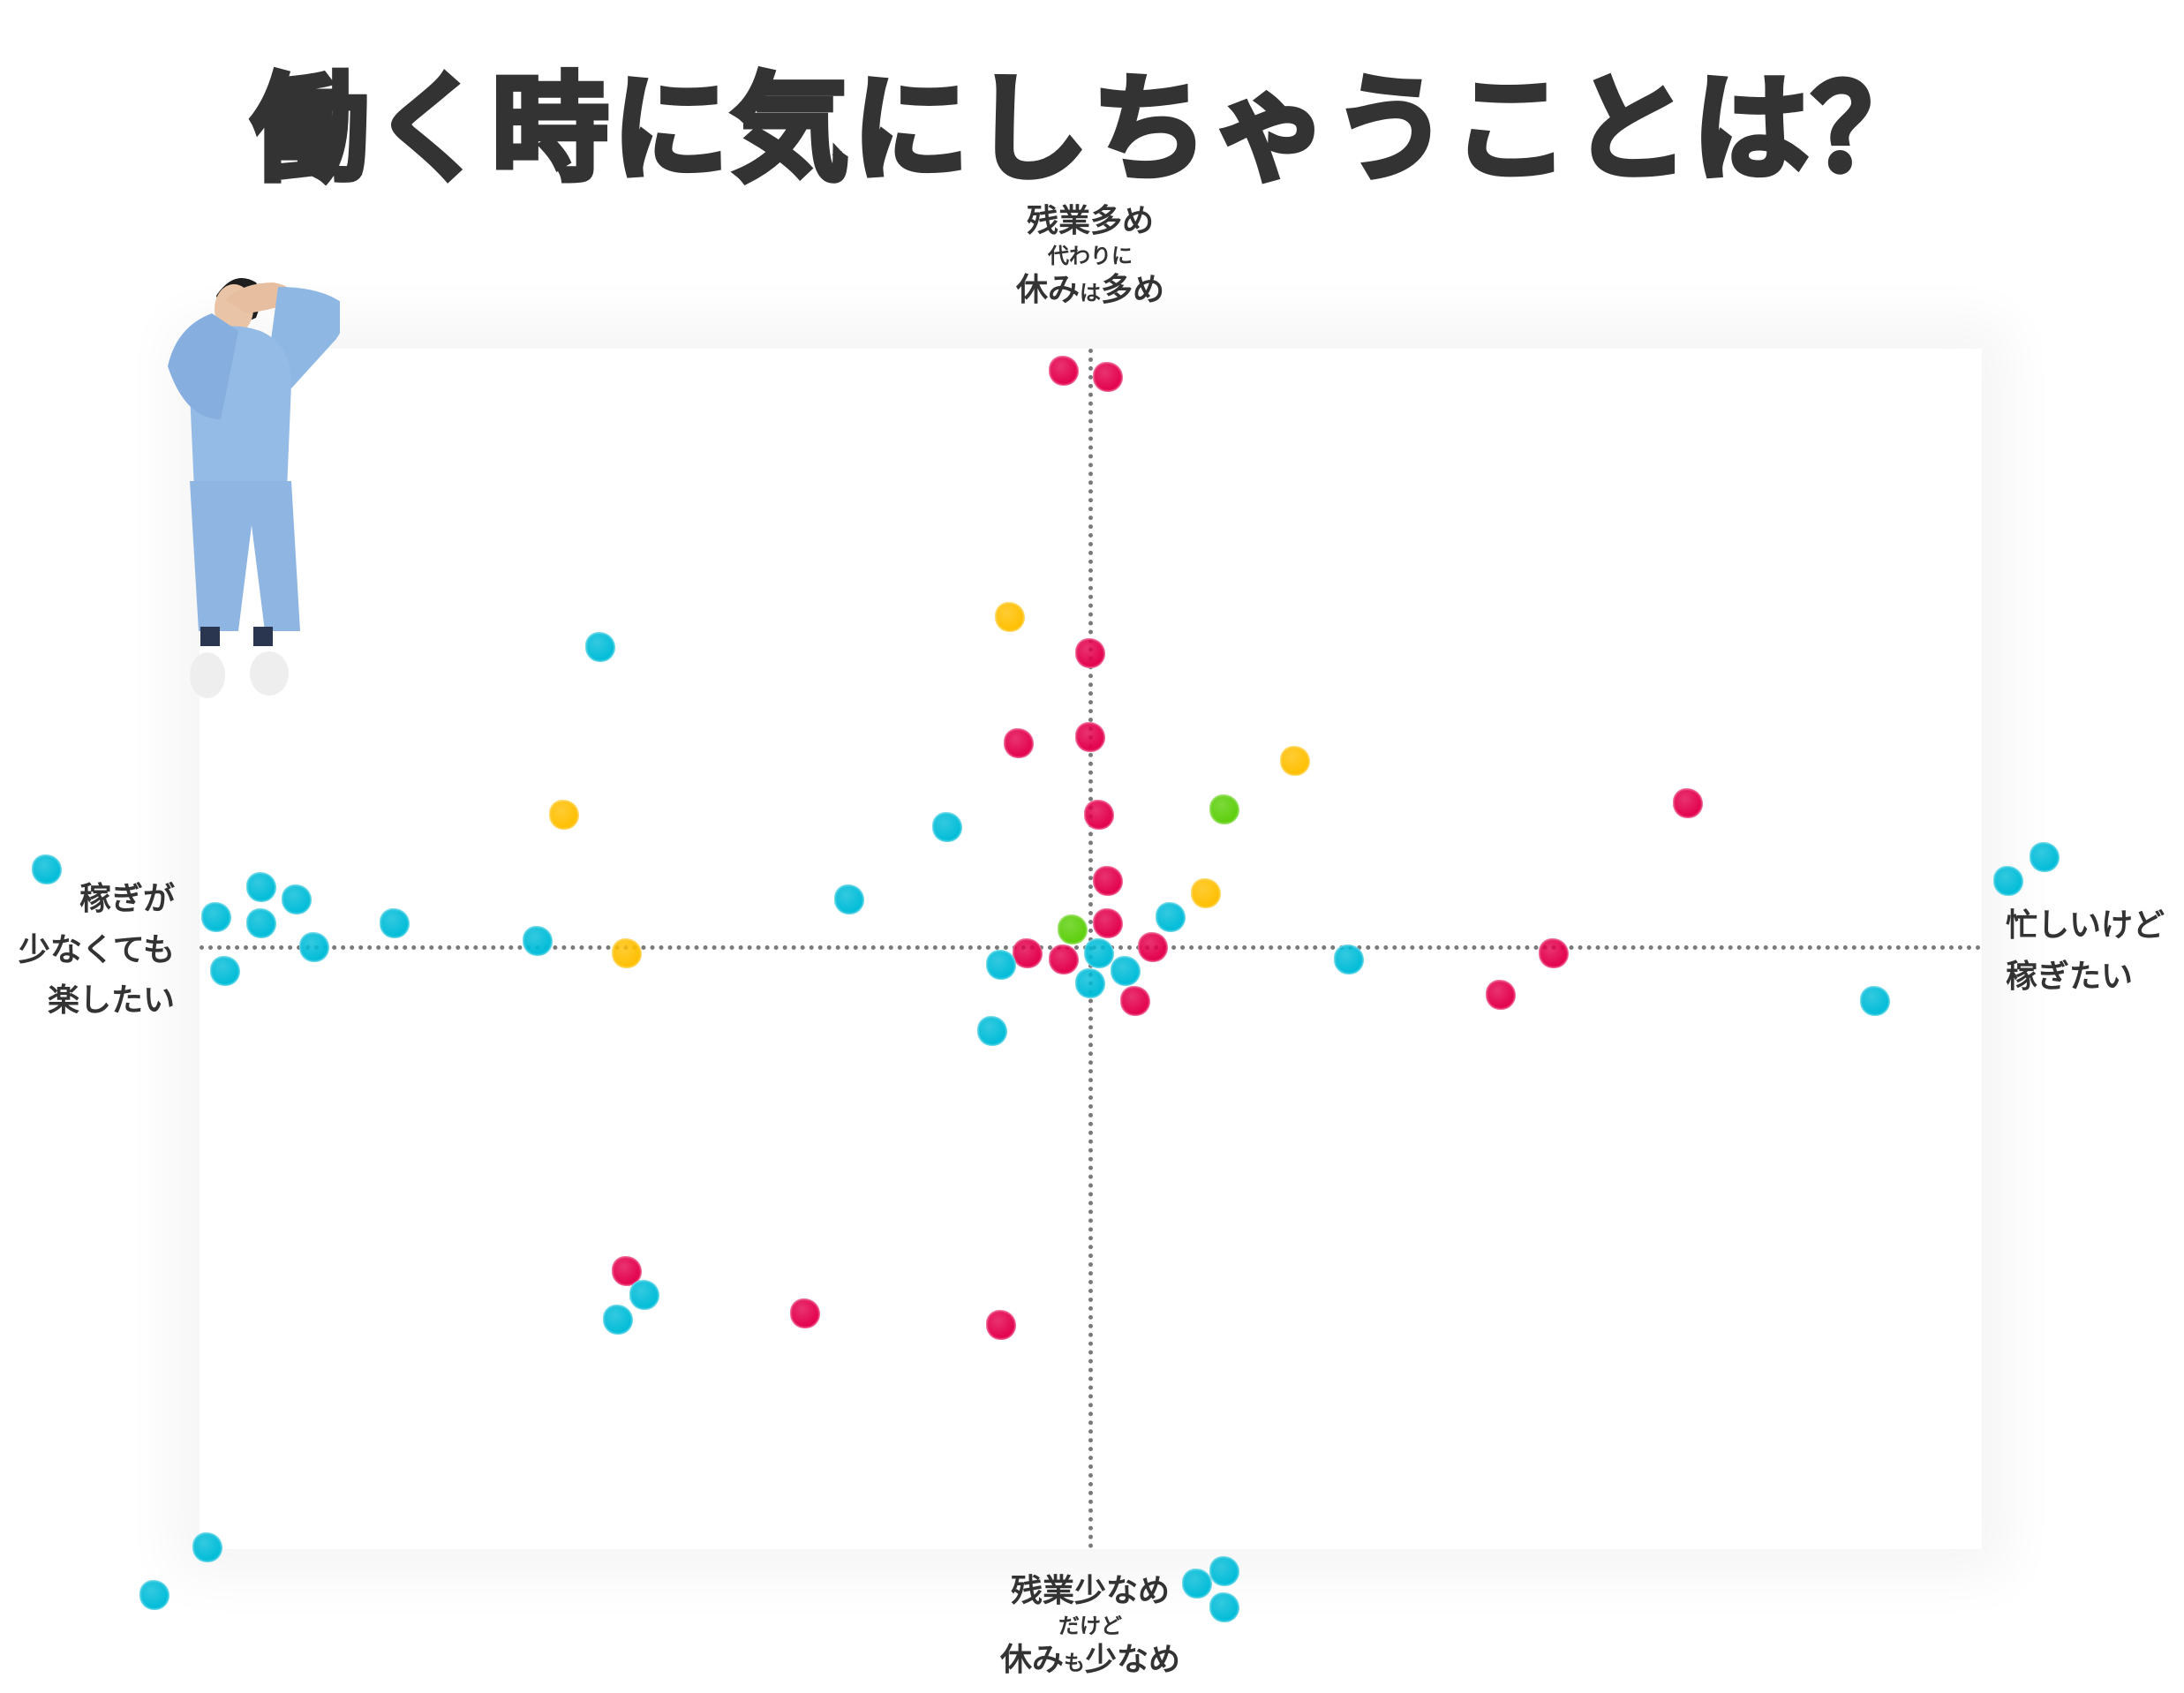 Image resolution: width=2184 pixels, height=1693 pixels. I want to click on left-label-line2: 少なくても, so click(96, 949).